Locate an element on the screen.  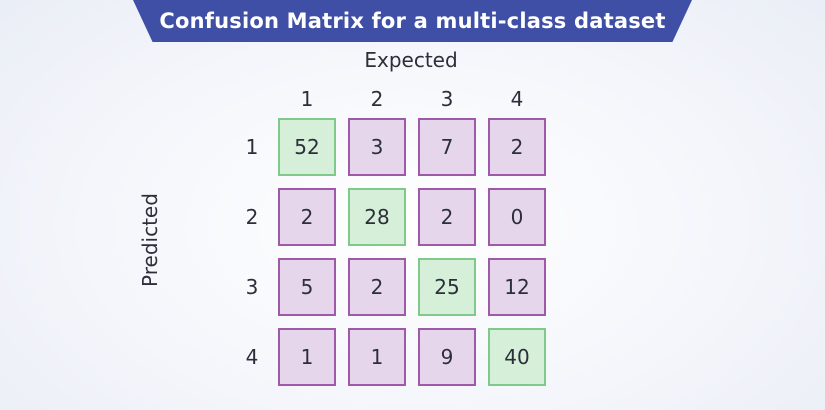
matrix-cell-misclassified: 0 is located at coordinates (517, 217).